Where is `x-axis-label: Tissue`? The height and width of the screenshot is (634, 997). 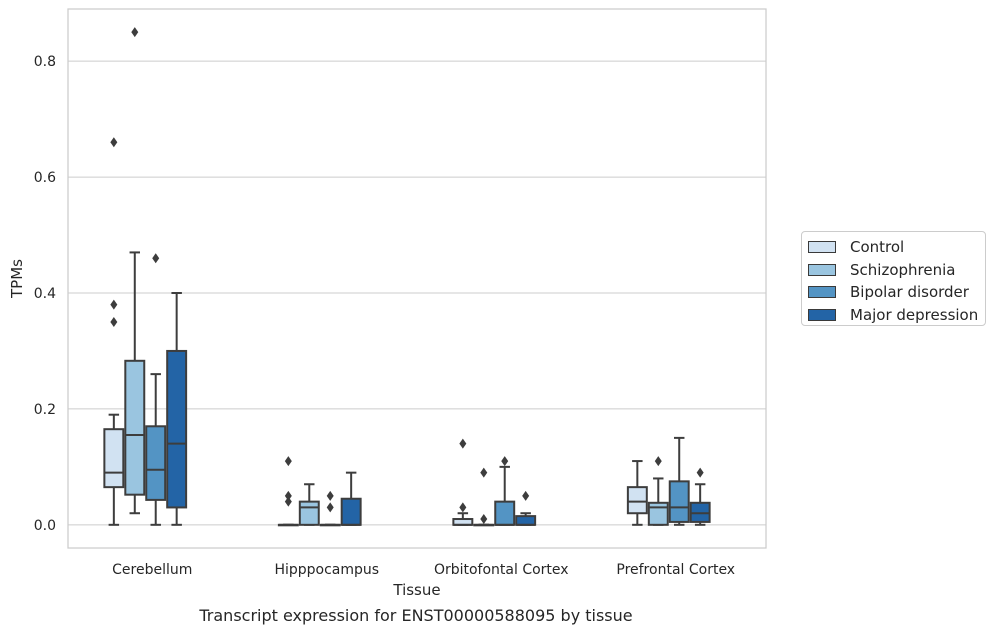 x-axis-label: Tissue is located at coordinates (416, 590).